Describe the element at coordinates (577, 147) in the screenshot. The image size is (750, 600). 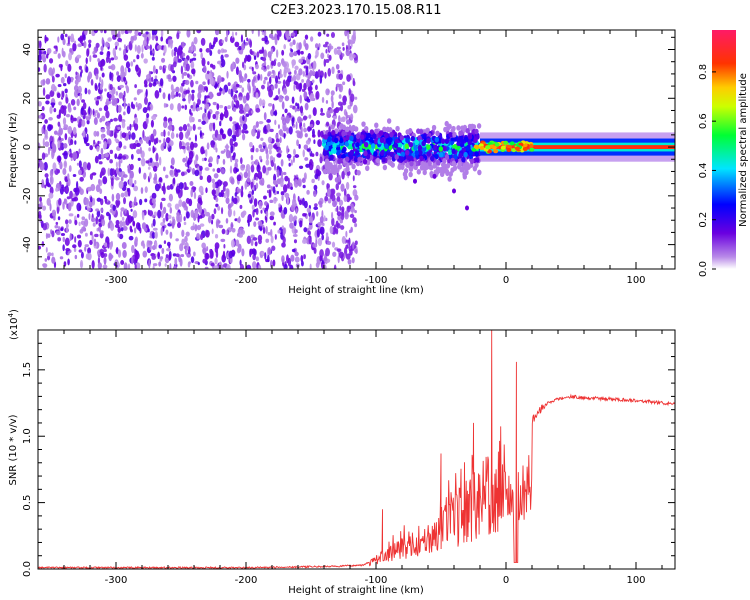
I see `heatmap-band-core` at that location.